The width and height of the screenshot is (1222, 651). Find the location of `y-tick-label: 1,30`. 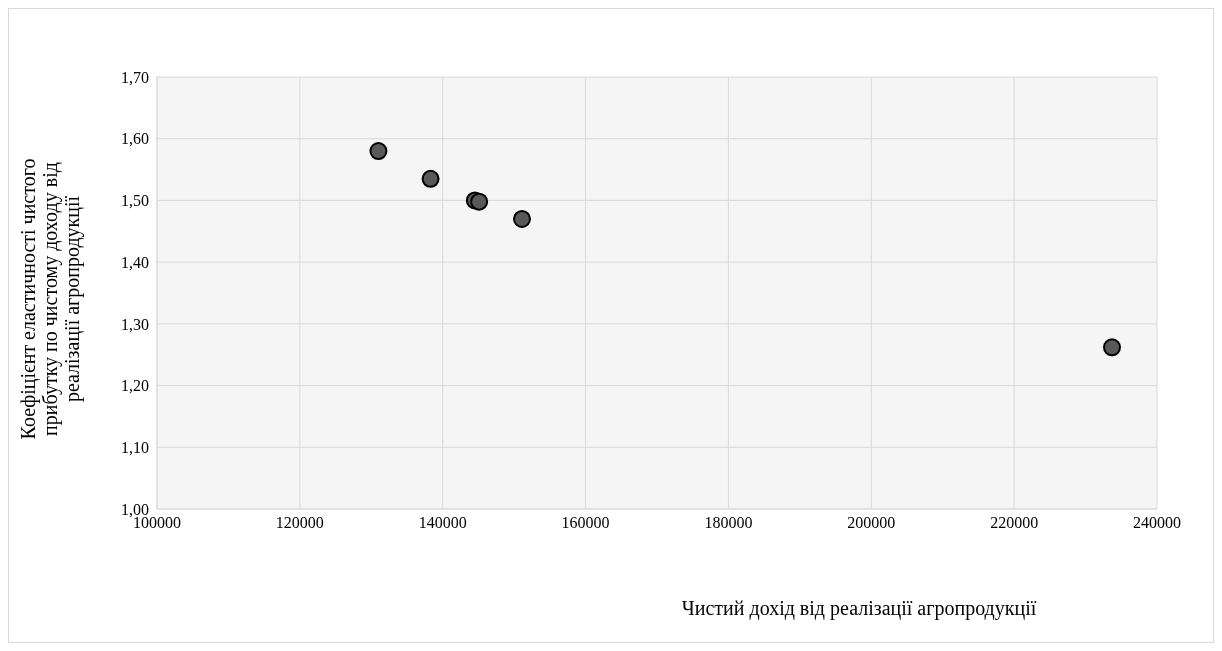

y-tick-label: 1,30 is located at coordinates (135, 324).